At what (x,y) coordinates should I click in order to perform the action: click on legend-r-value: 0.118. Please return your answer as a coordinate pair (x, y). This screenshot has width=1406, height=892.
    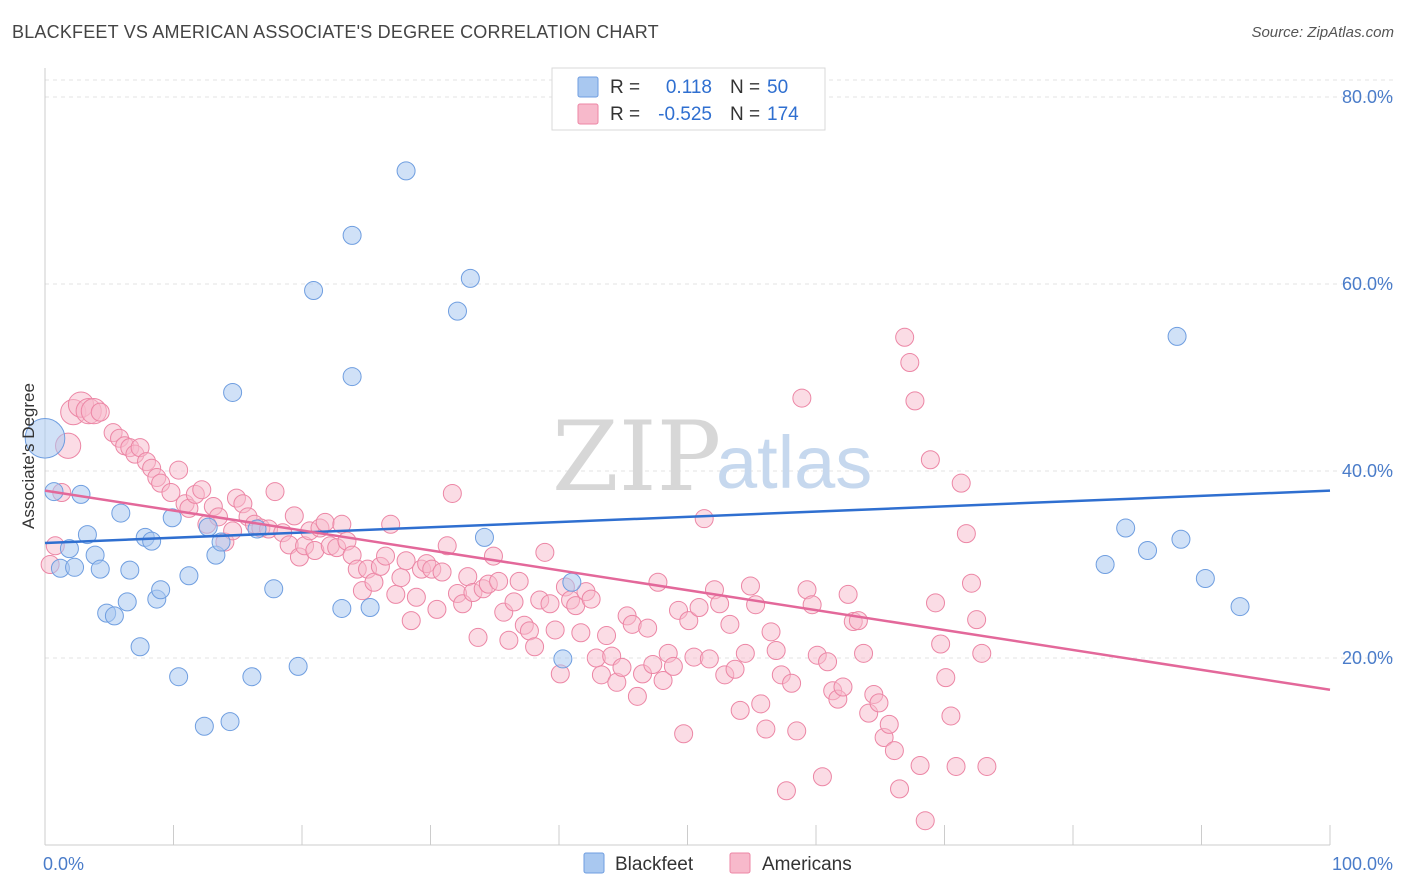
    Looking at the image, I should click on (689, 87).